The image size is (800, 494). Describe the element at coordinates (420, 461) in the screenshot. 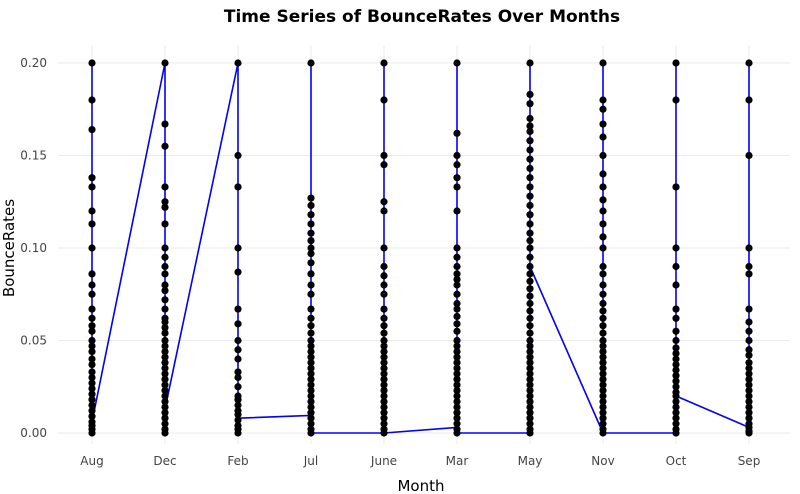

I see `x-tick-labels: Aug Dec Feb Jul June Mar May Nov Oct Sep` at that location.